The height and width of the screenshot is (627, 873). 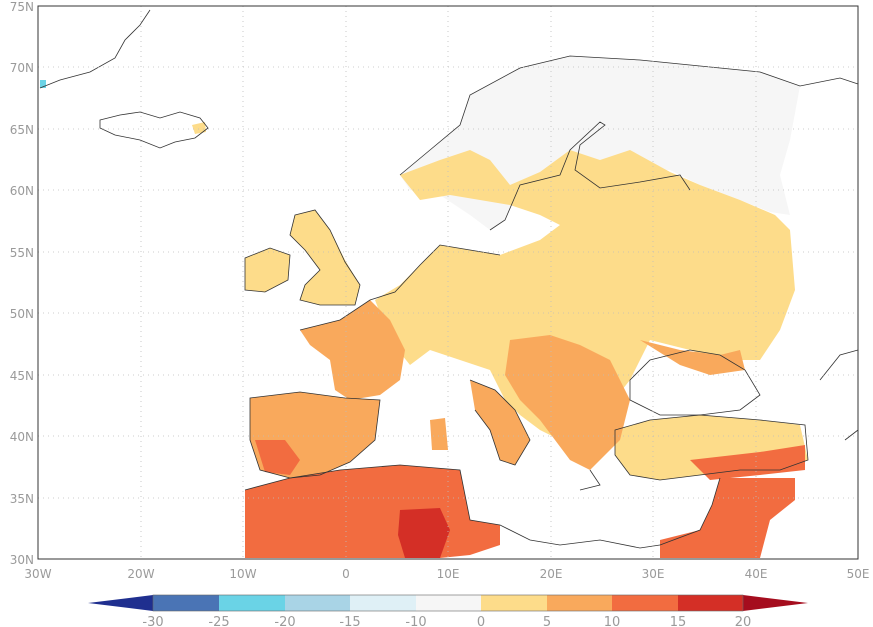 I want to click on lon-label-50e: 50E, so click(x=858, y=574).